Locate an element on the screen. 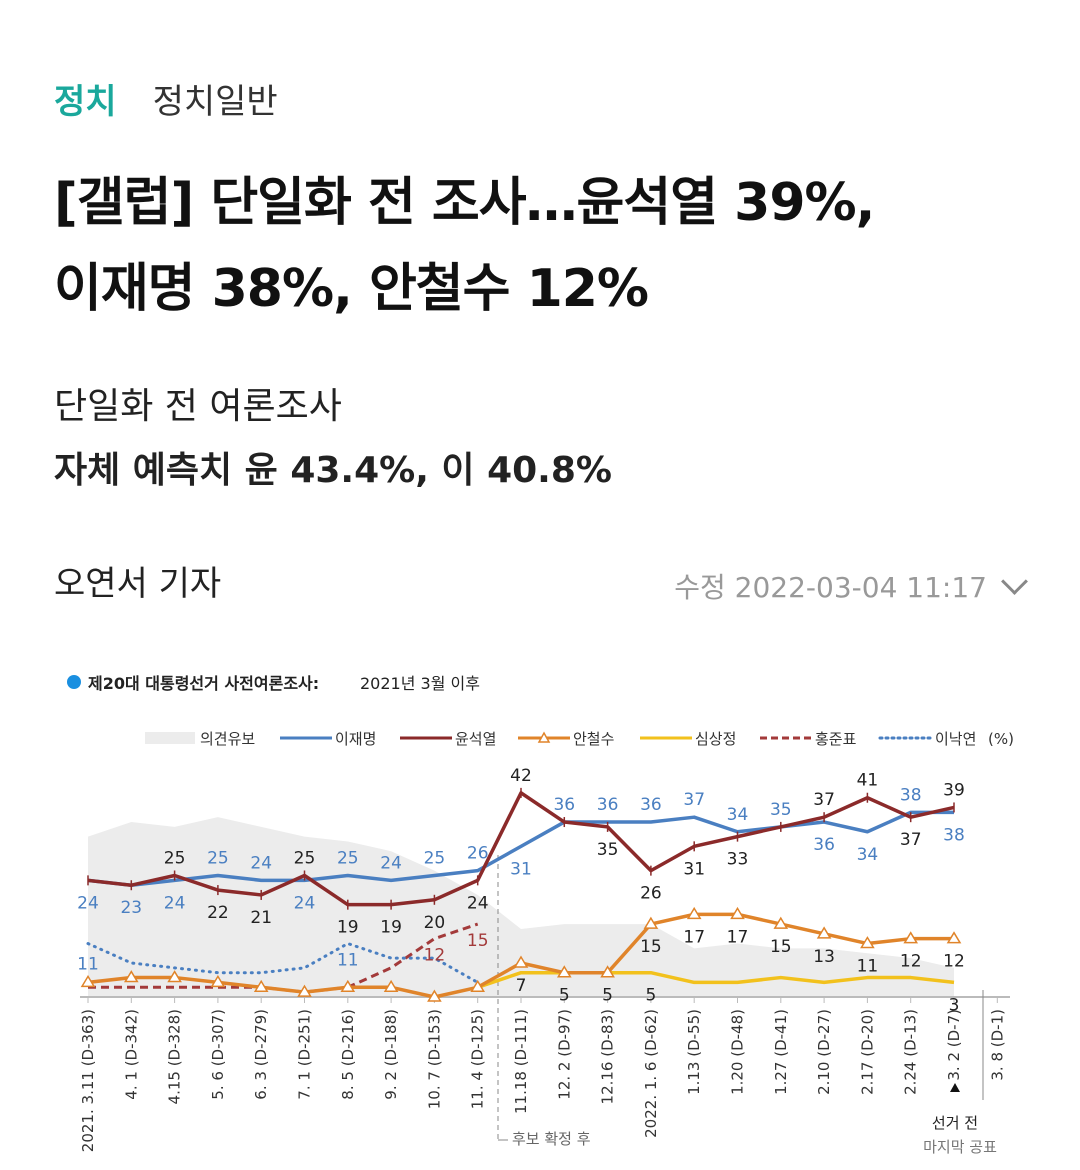 Image resolution: width=1080 pixels, height=1170 pixels. data-label: 21 is located at coordinates (261, 918).